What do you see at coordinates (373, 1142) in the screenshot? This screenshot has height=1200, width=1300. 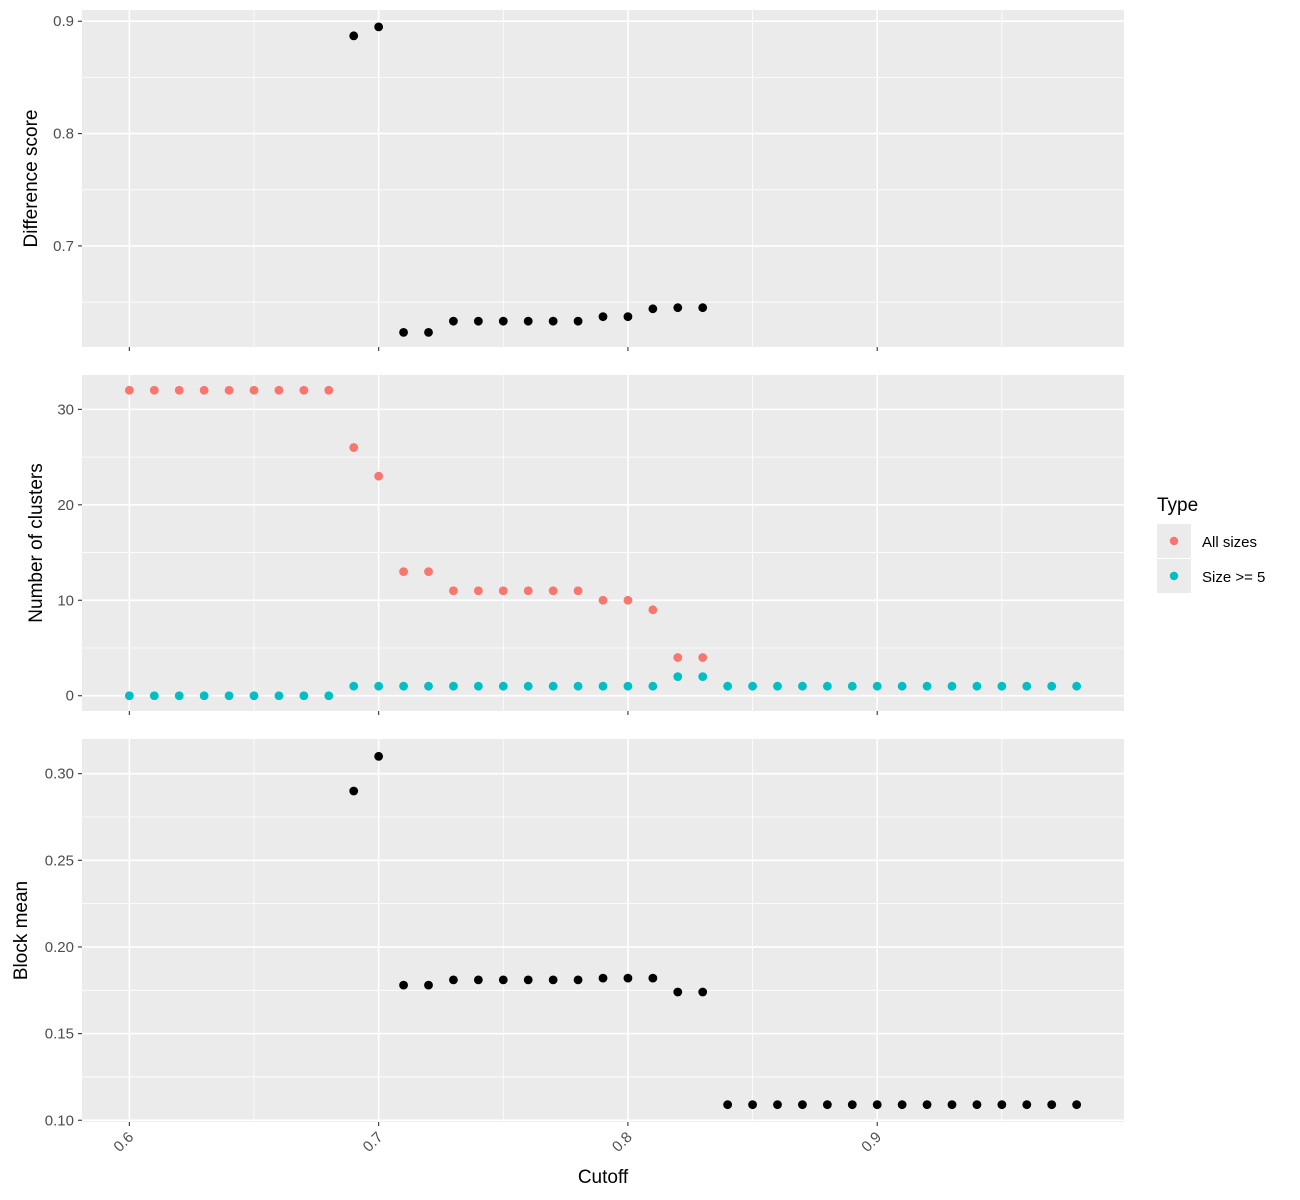 I see `x-tick-label: 0.7` at bounding box center [373, 1142].